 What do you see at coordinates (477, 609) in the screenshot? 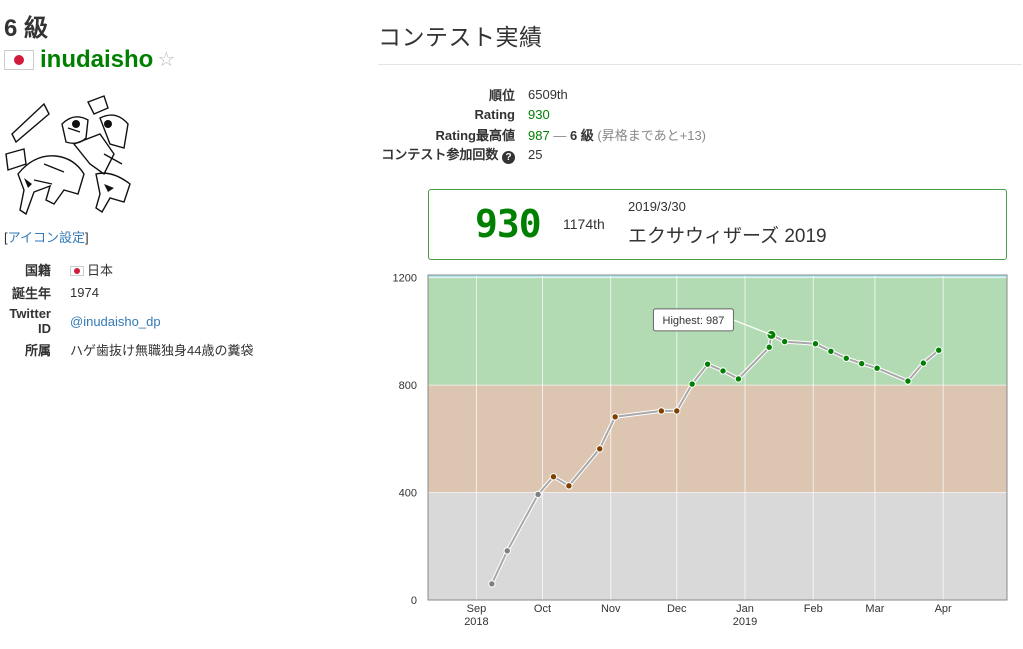
I see `x-tick-label: Sep` at bounding box center [477, 609].